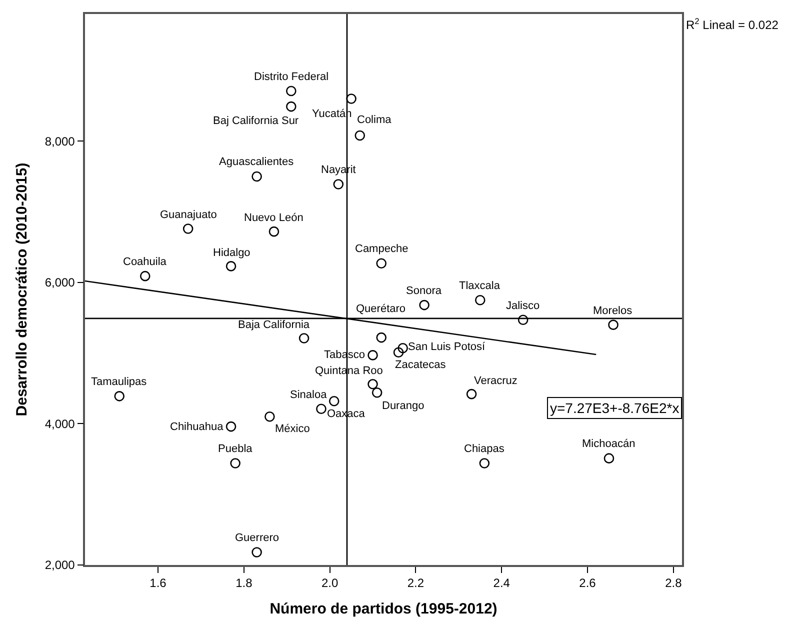 Image resolution: width=789 pixels, height=627 pixels. Describe the element at coordinates (420, 365) in the screenshot. I see `annotation: Zacatecas` at that location.